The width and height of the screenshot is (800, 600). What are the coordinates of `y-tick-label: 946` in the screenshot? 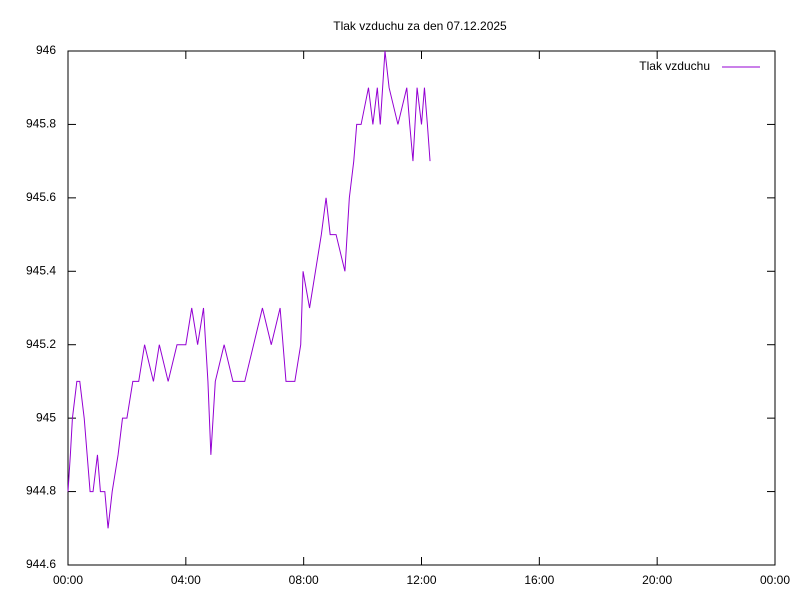 It's located at (46, 50).